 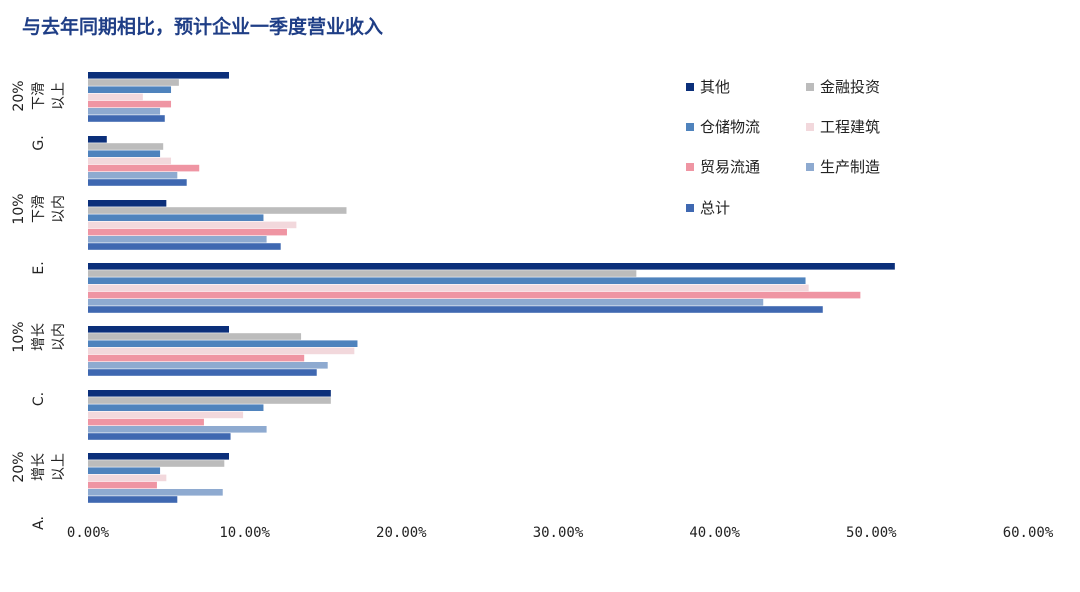 What do you see at coordinates (850, 127) in the screenshot?
I see `legend-label: 工程建筑` at bounding box center [850, 127].